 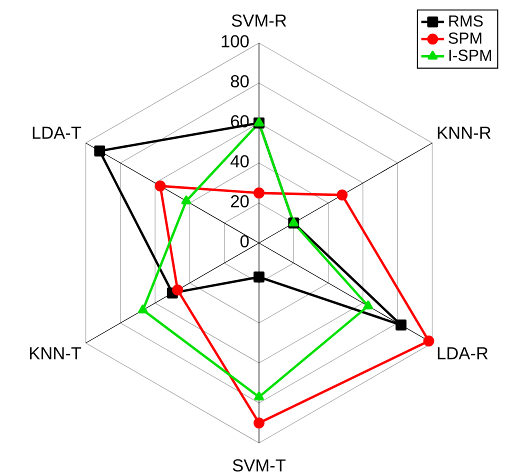 I want to click on spoke-label: KNN-R, so click(x=464, y=132).